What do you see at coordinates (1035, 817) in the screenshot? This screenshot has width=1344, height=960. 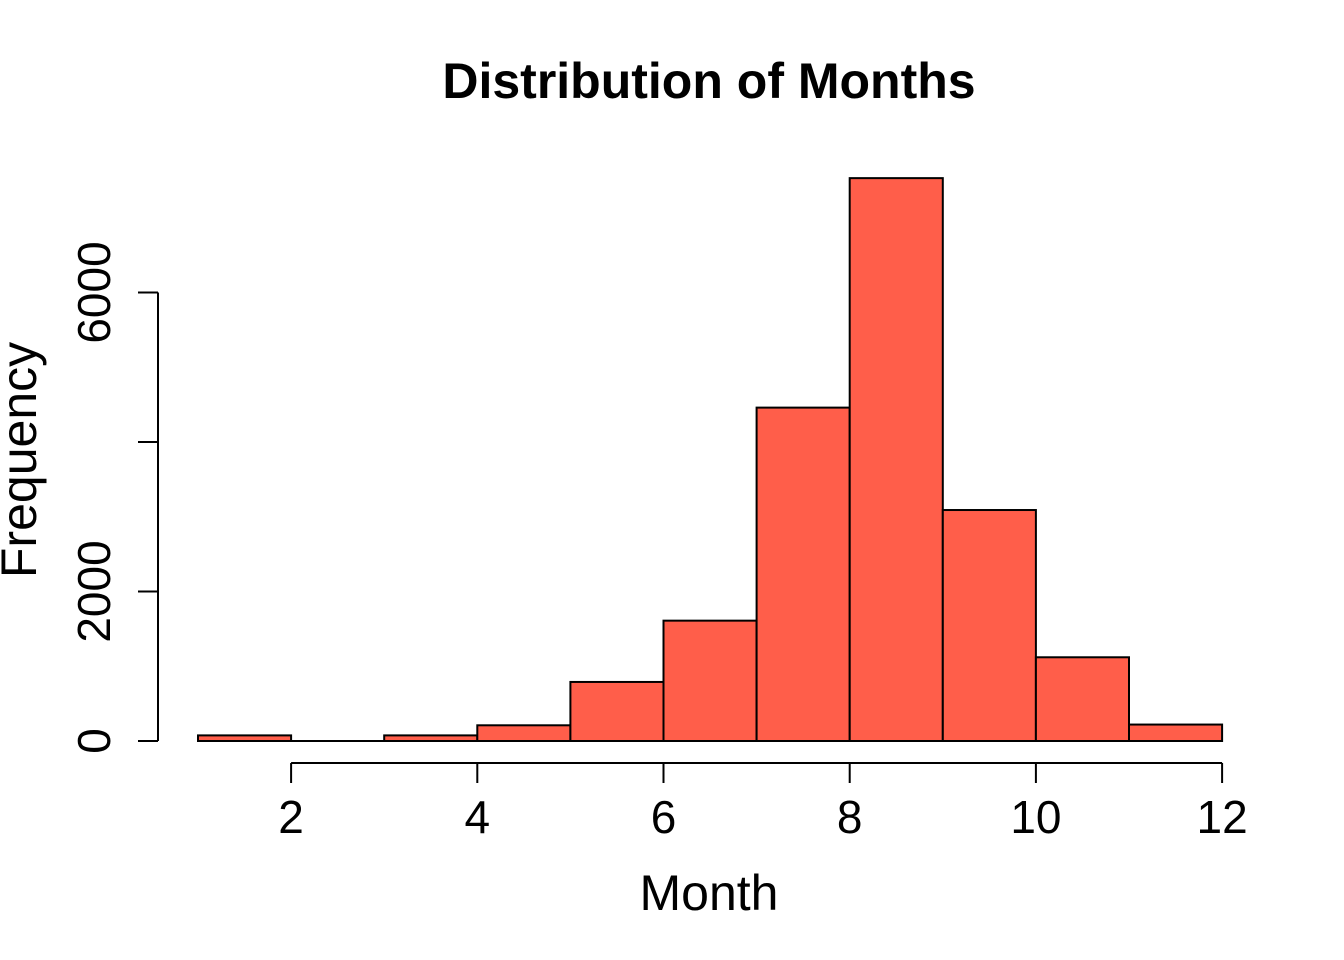 I see `x-tick-label: 10` at bounding box center [1035, 817].